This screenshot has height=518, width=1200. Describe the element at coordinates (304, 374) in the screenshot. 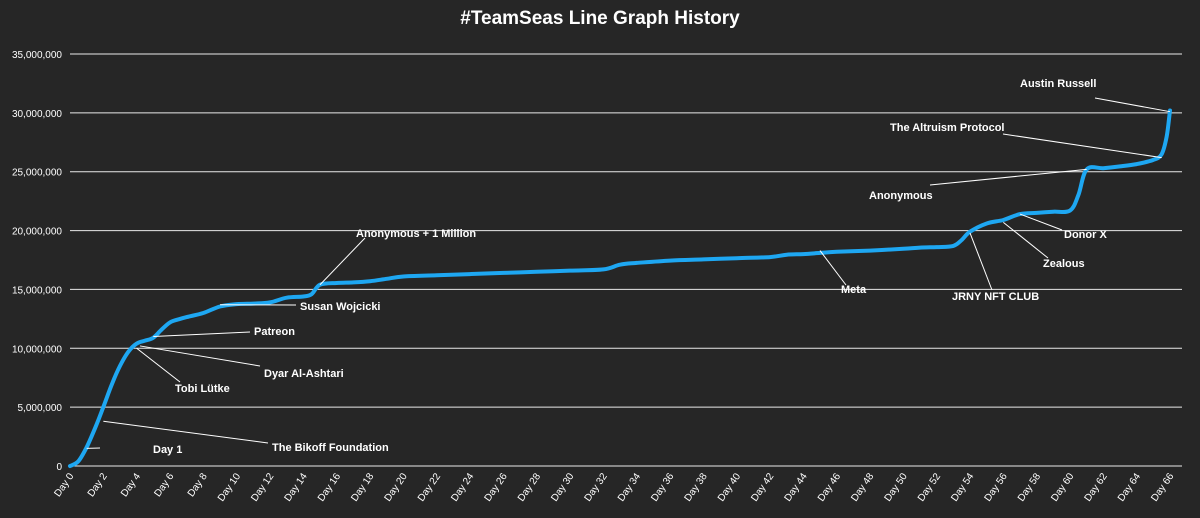

I see `annotation-label: Dyar Al-Ashtari` at that location.